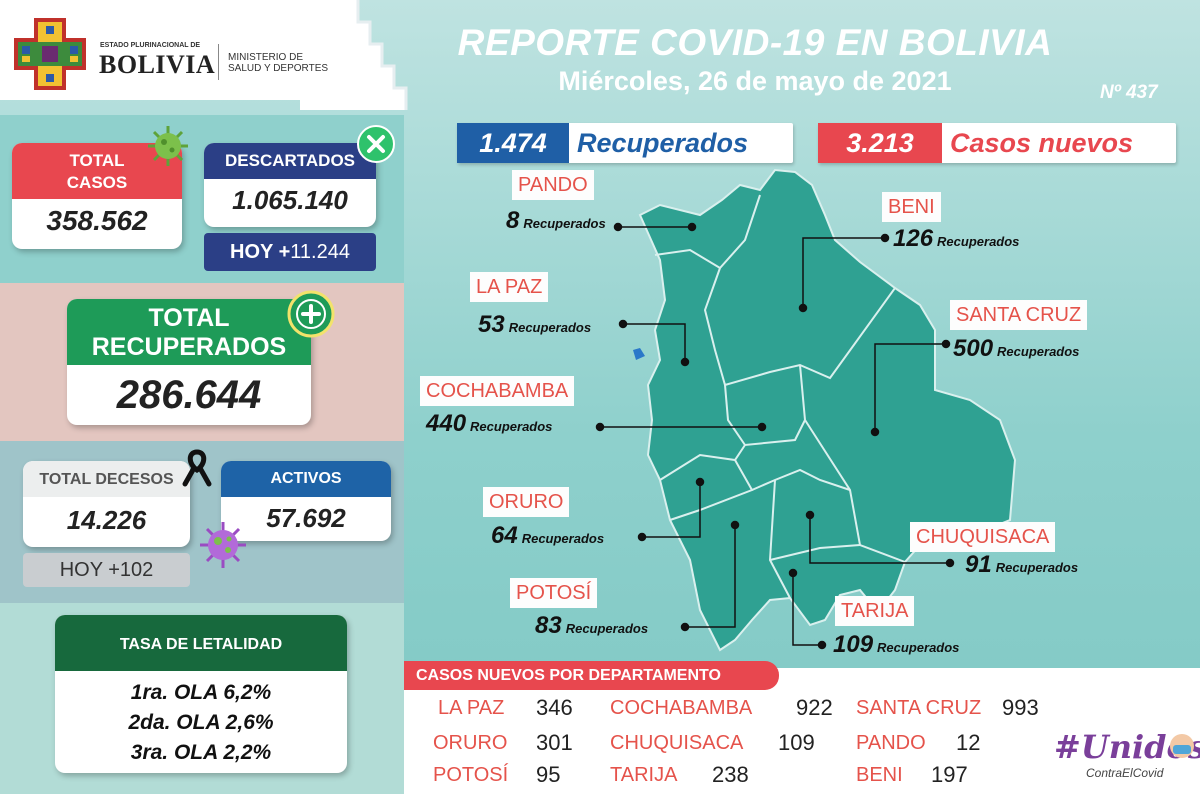 The image size is (1200, 794). I want to click on total-recovered-card: TOTAL RECUPERADOS 286.644, so click(189, 362).